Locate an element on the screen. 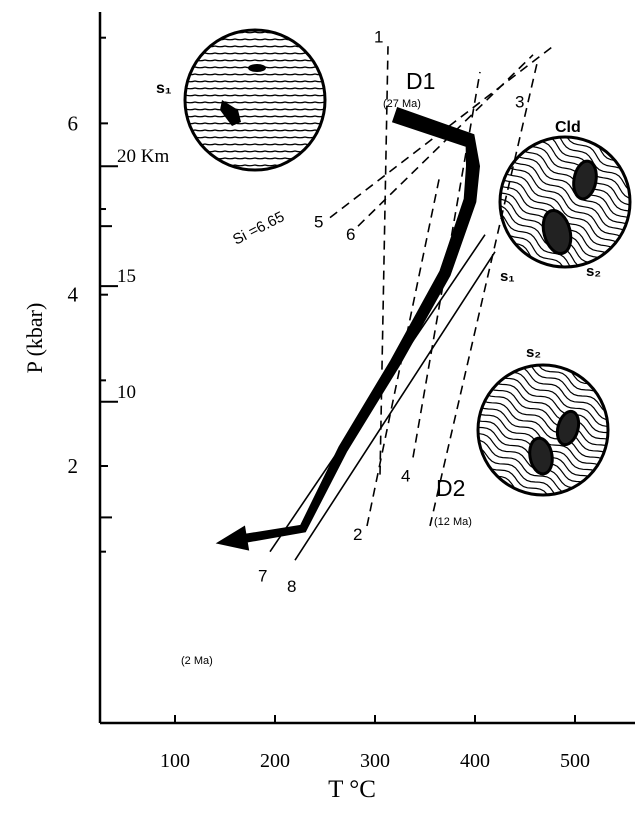  x-tick-label: 200 is located at coordinates (275, 761).